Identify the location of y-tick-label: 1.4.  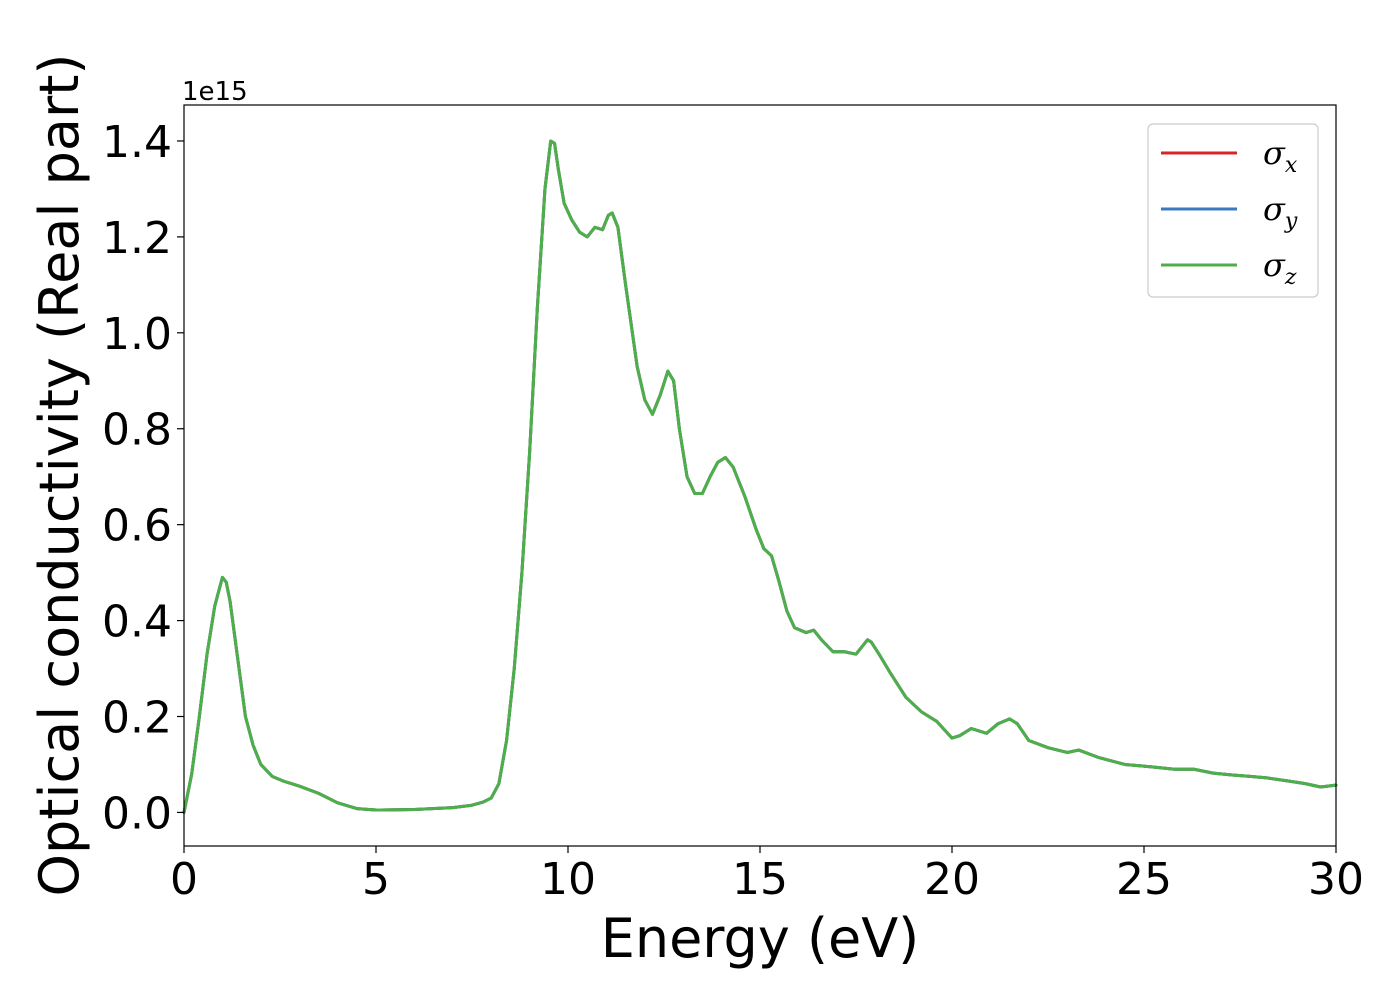
(137, 142).